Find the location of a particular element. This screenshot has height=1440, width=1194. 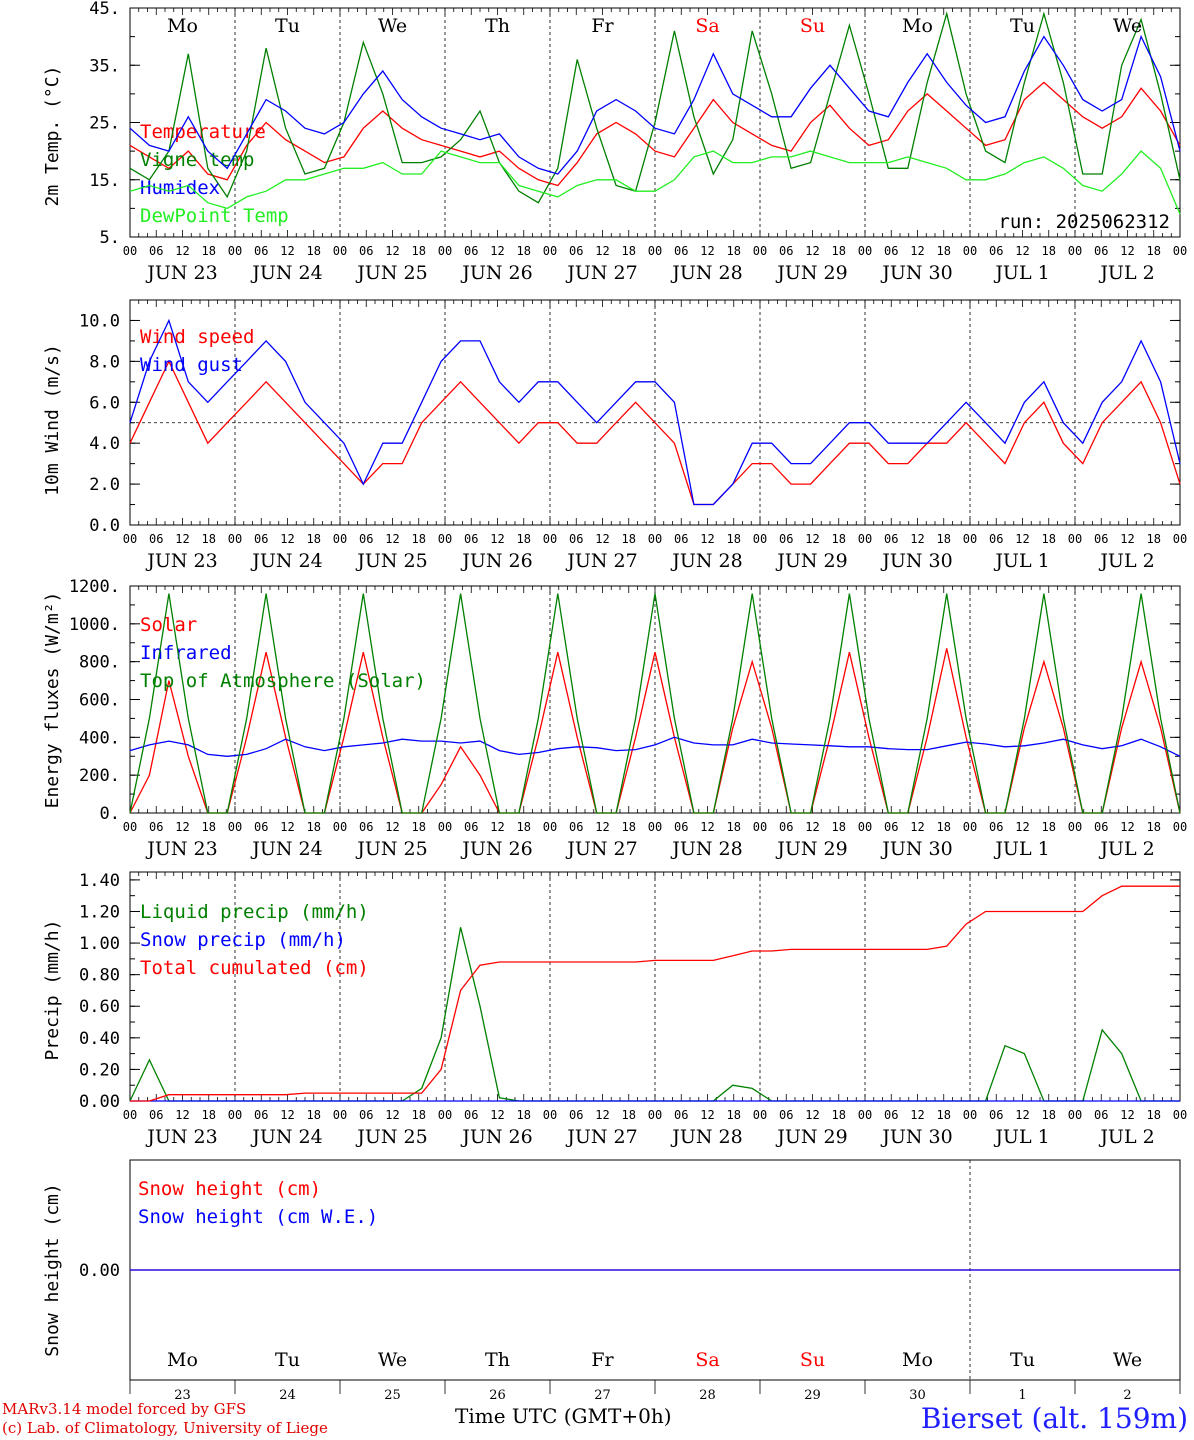

y-tick-label: 0.0 is located at coordinates (104, 526).